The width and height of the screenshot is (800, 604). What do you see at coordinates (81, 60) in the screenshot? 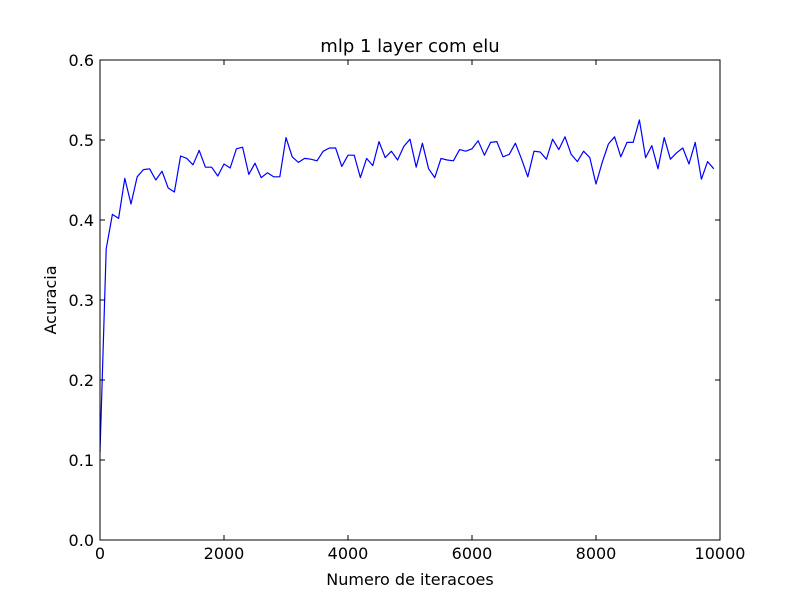
I see `y-tick-label: 0.6` at bounding box center [81, 60].